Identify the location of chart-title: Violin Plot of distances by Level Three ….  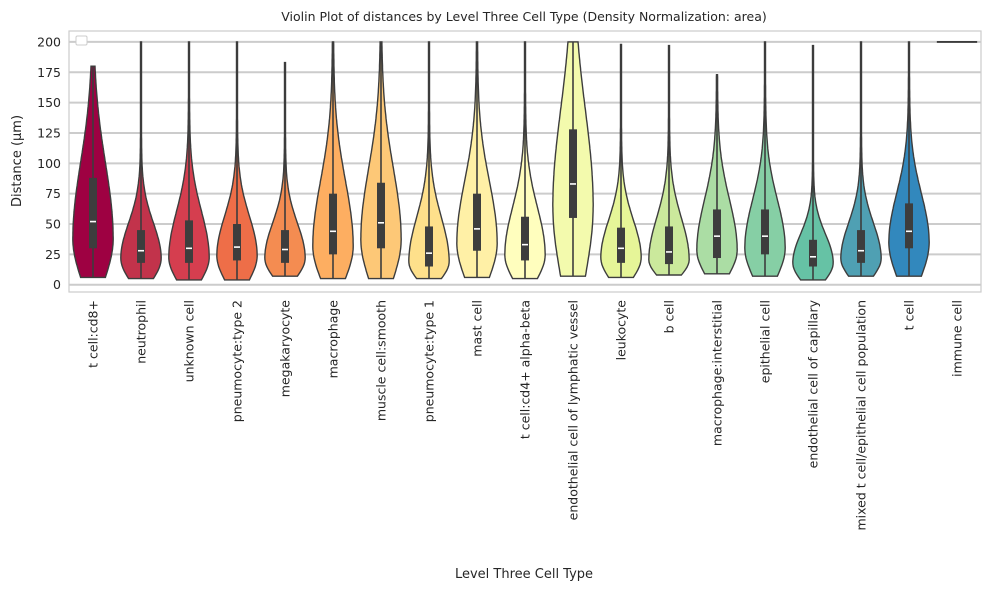
(524, 16).